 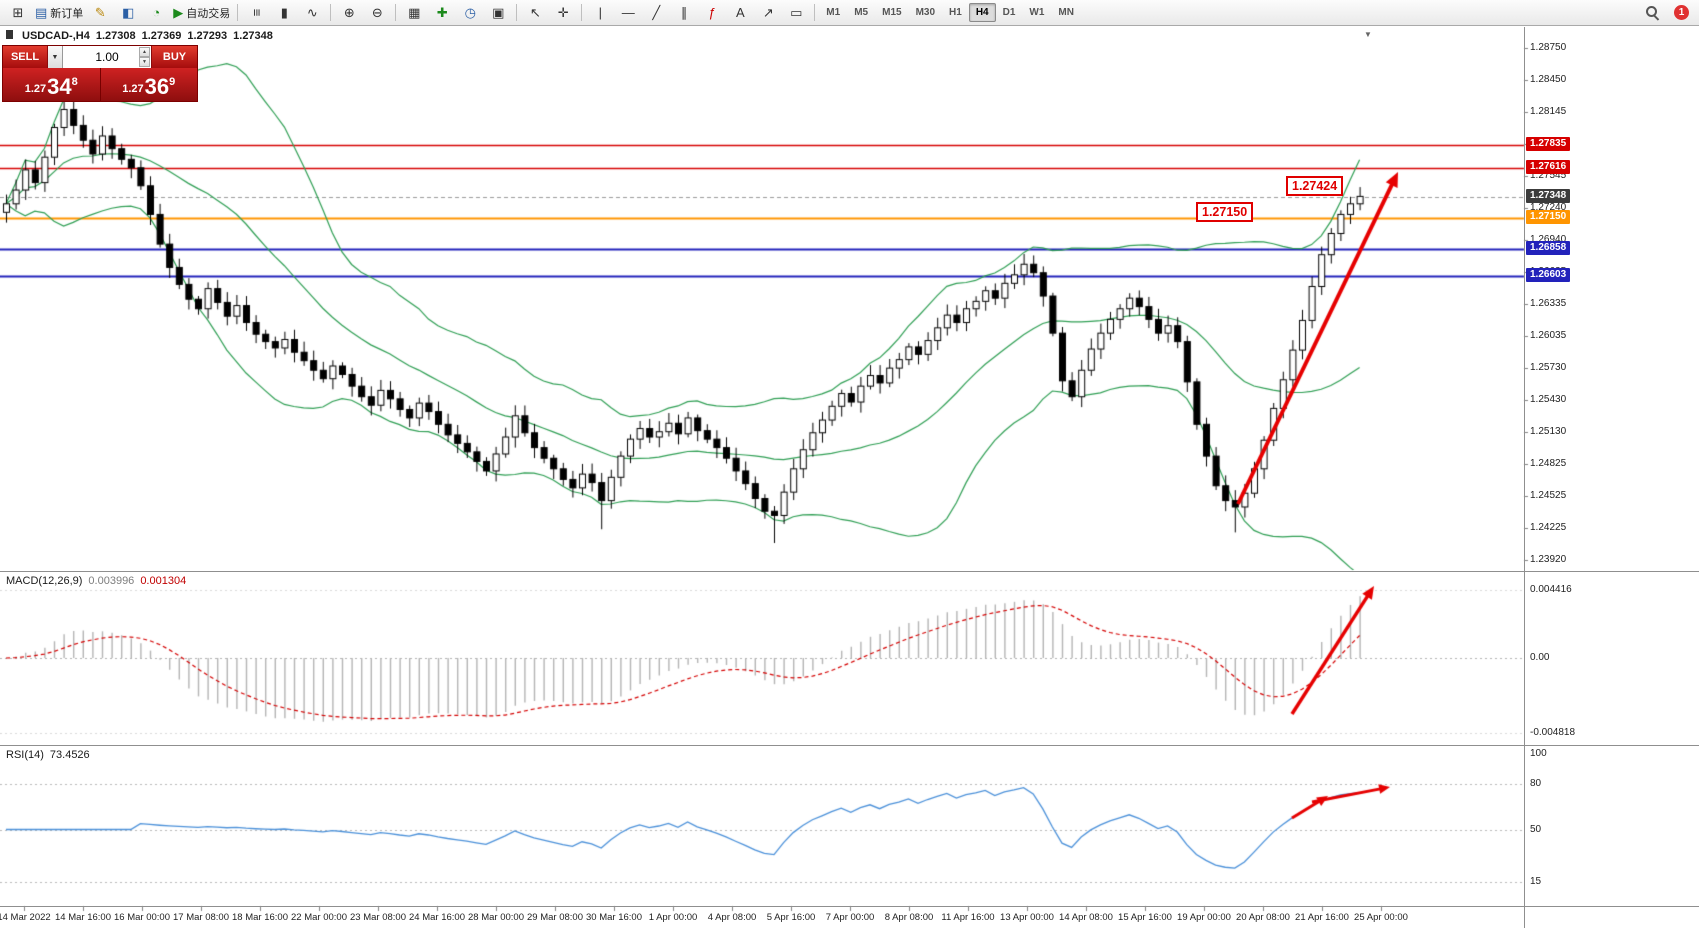 I want to click on sell-price-sup: 8, so click(x=74, y=82).